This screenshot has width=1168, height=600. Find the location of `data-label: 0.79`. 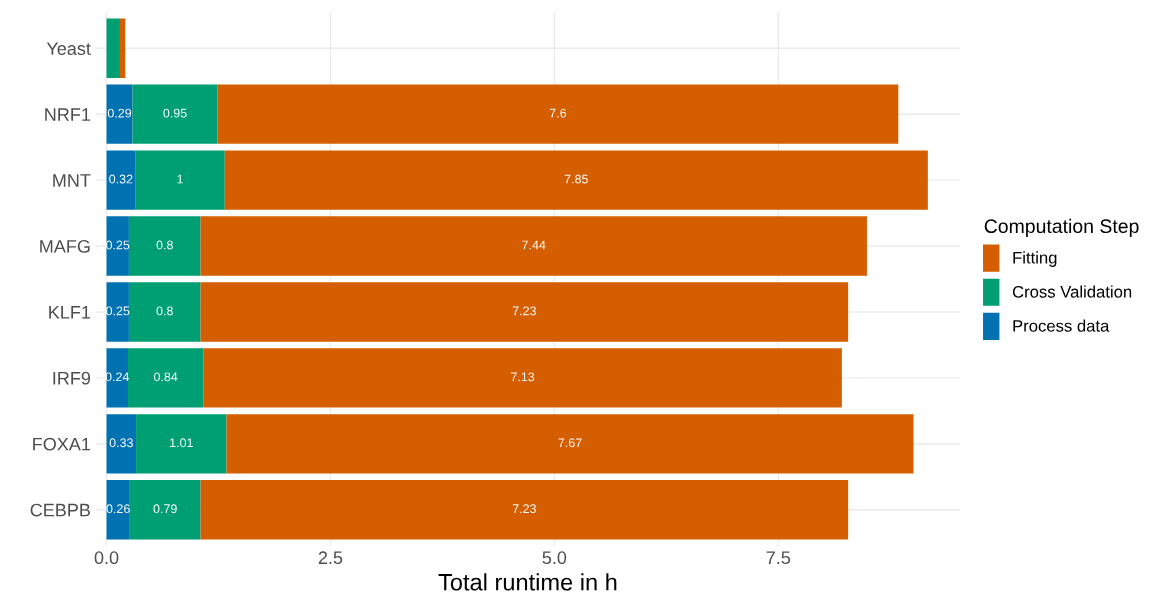

data-label: 0.79 is located at coordinates (165, 509).